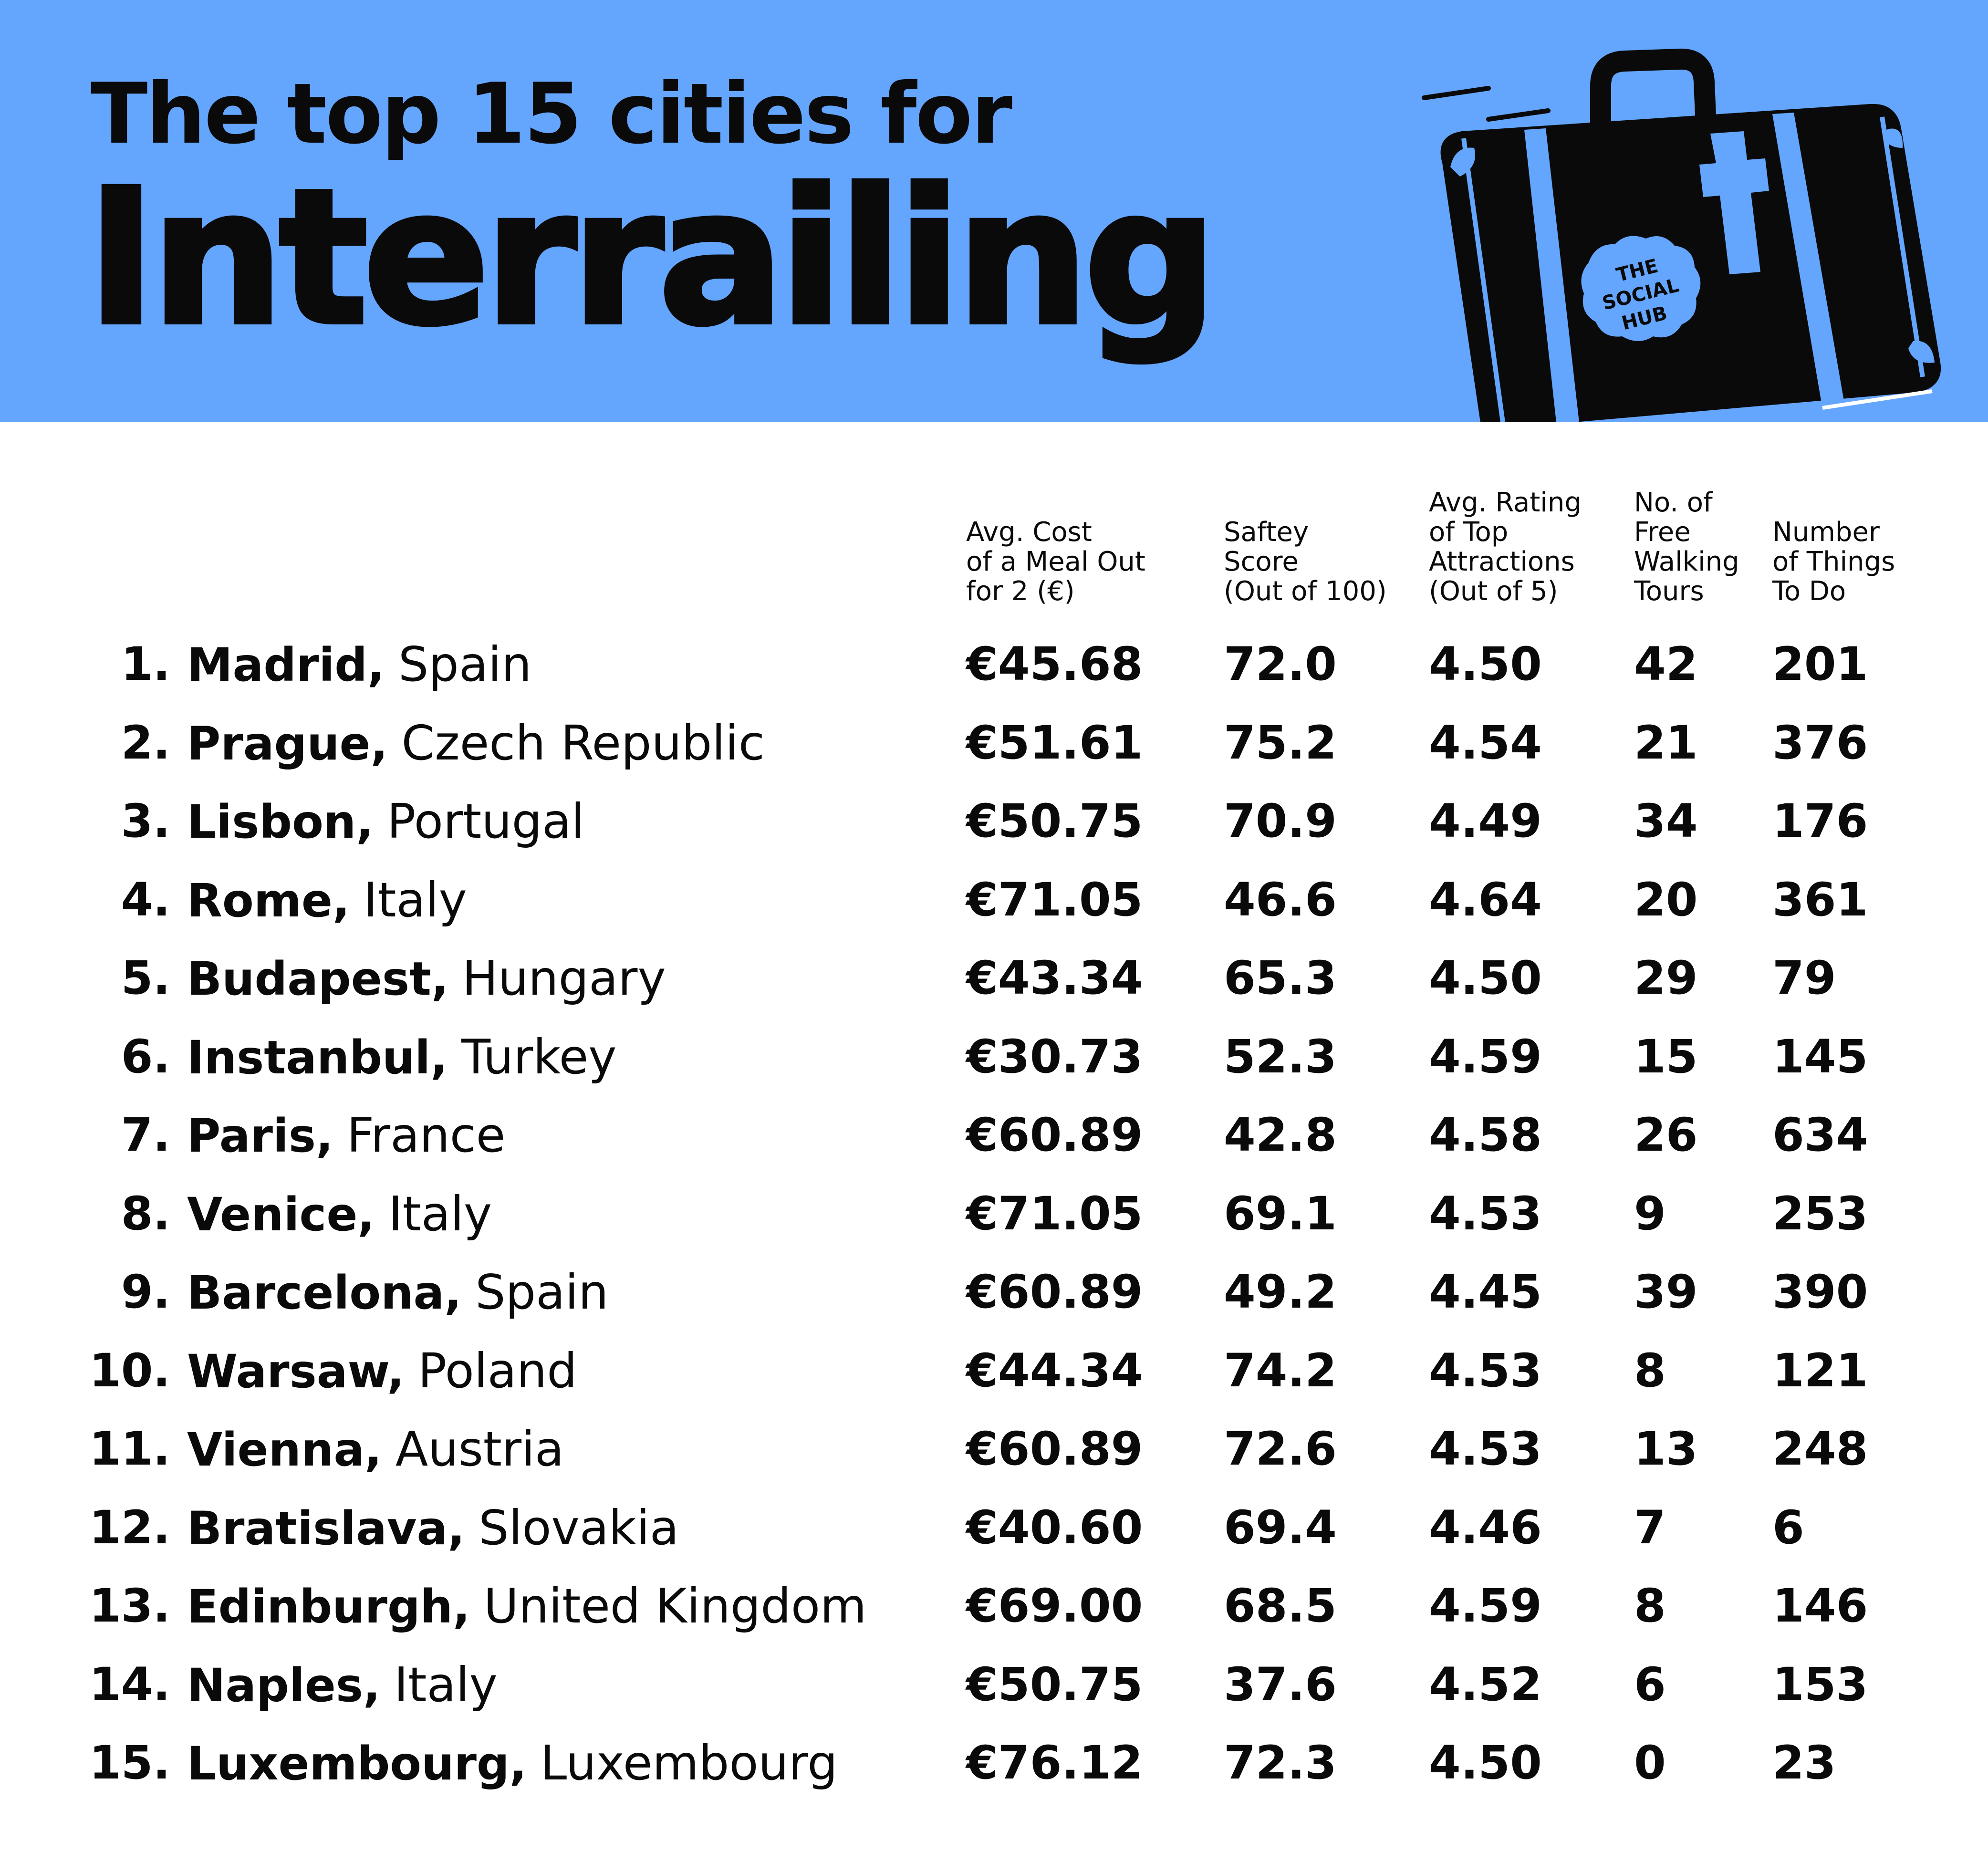 The height and width of the screenshot is (1872, 1988). I want to click on city-country: Venice, Italy, so click(339, 1214).